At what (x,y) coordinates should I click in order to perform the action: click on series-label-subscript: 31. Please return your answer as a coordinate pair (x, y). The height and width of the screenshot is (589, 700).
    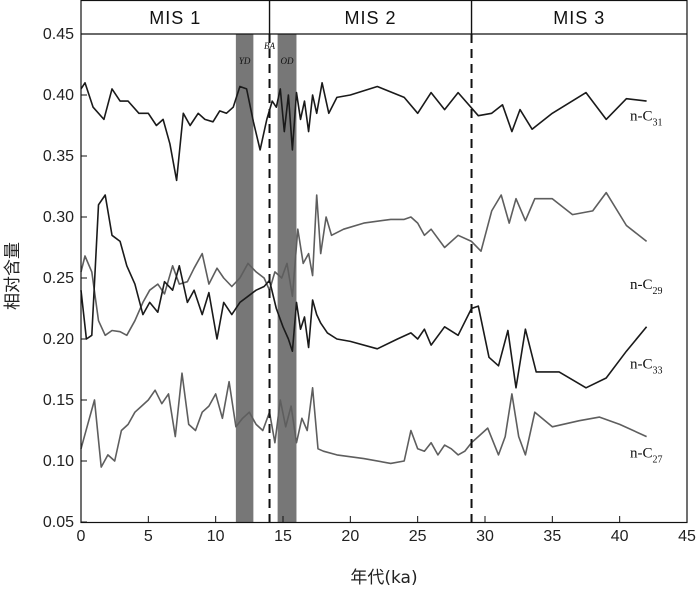
    Looking at the image, I should click on (658, 123).